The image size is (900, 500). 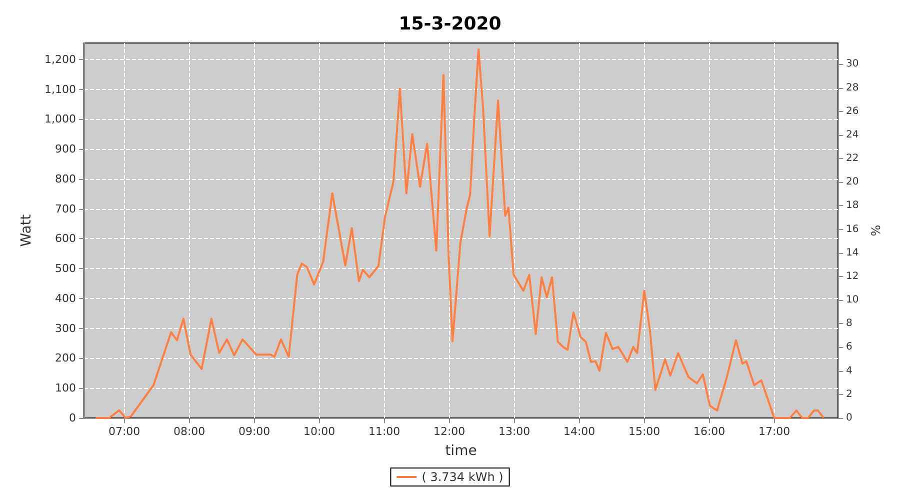 What do you see at coordinates (849, 347) in the screenshot?
I see `y2-tick-label: 6` at bounding box center [849, 347].